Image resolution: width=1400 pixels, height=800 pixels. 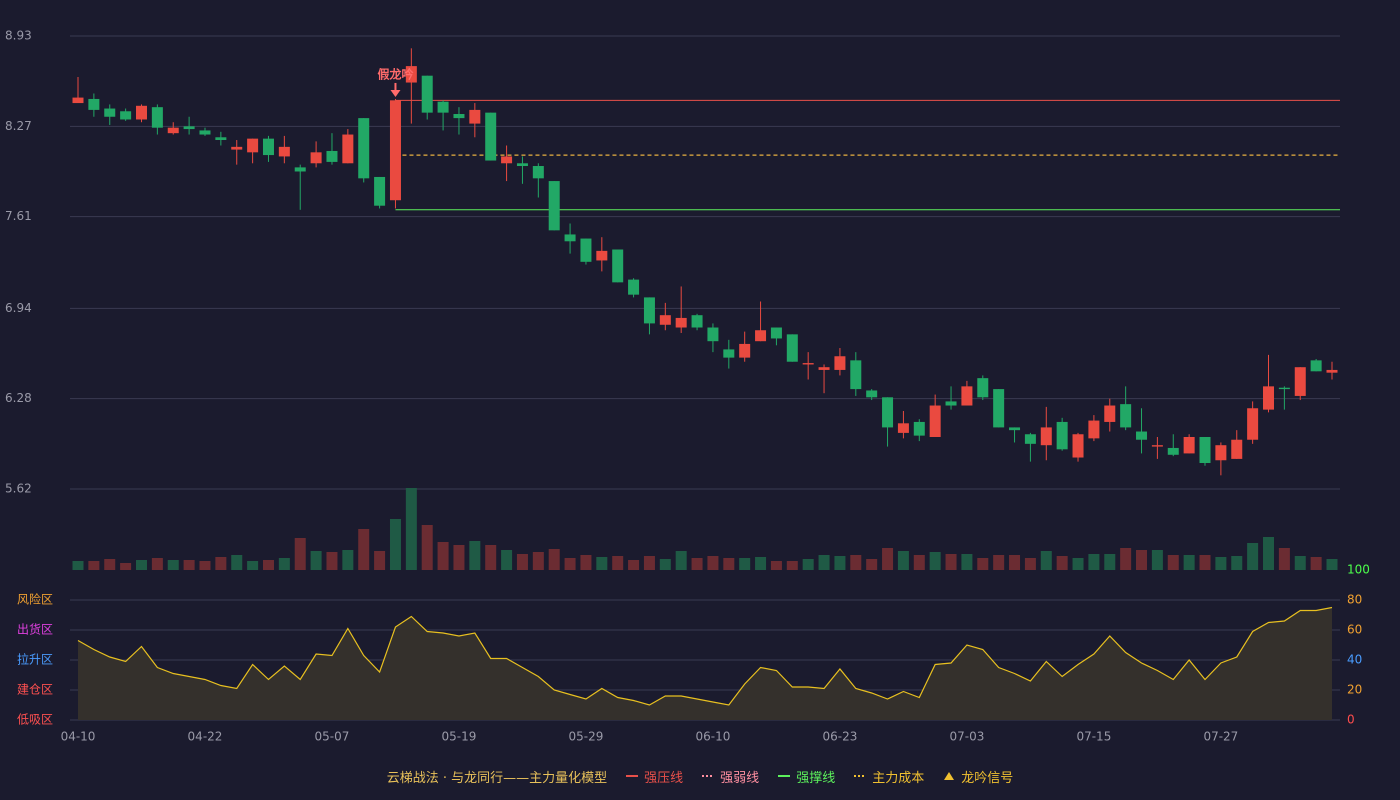 What do you see at coordinates (18, 398) in the screenshot?
I see `y-tick-label: 6.28` at bounding box center [18, 398].